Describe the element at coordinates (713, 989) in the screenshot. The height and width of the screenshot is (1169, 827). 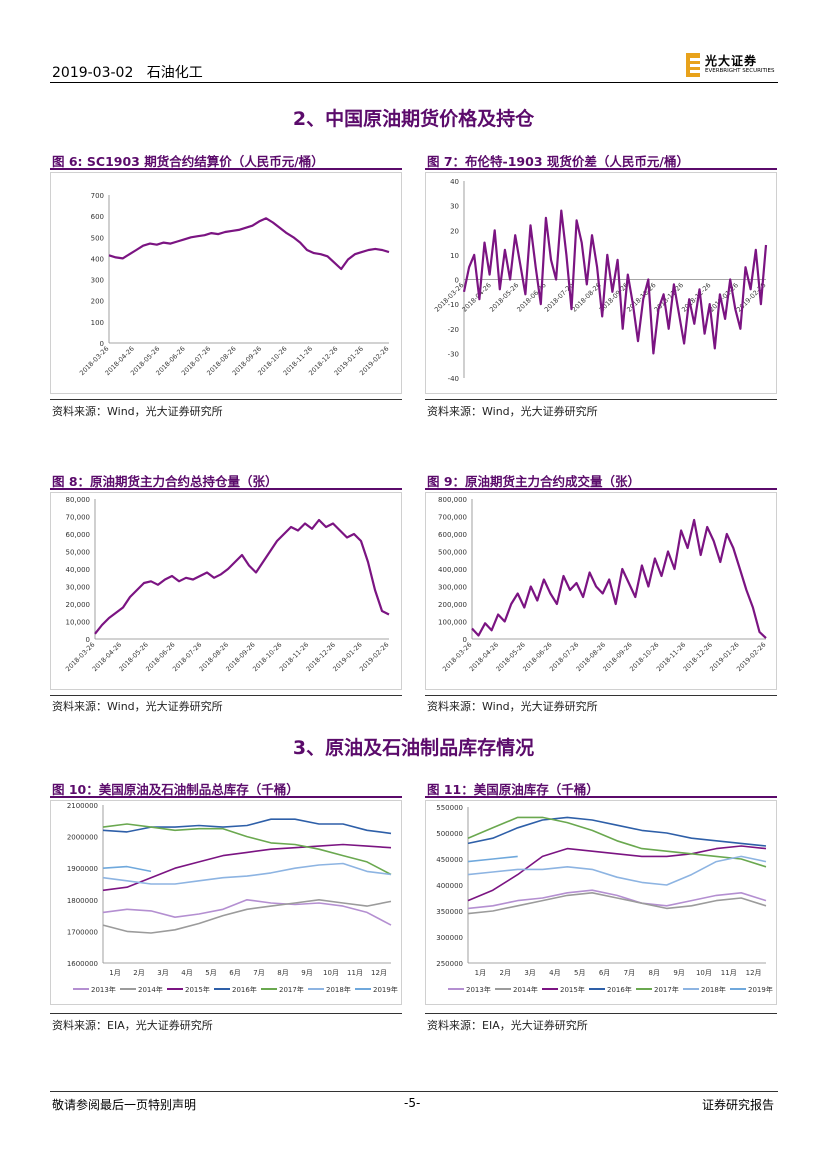
I see `f11-legend-label: 2018年` at that location.